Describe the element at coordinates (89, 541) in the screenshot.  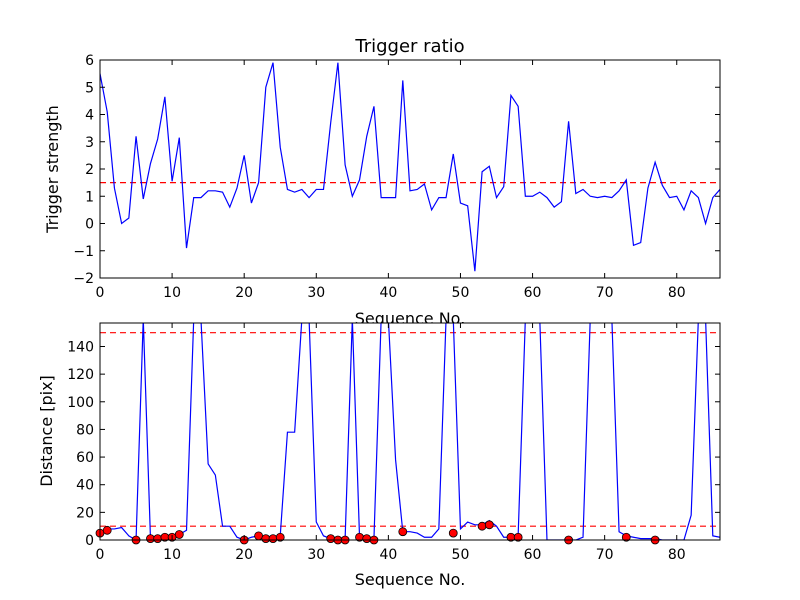
I see `bottom-y-tick-label: 0` at that location.